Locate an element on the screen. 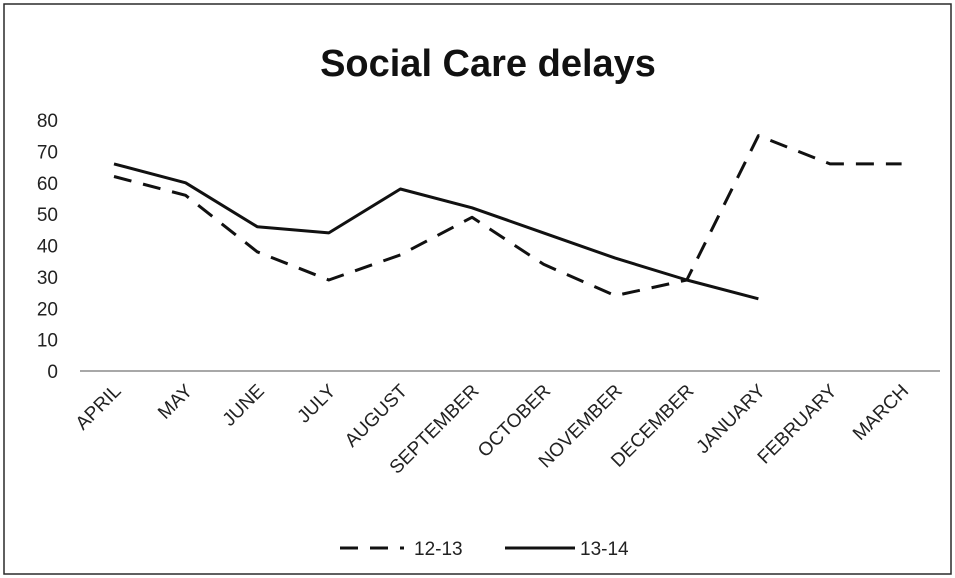  legend: 12-13 13-14 is located at coordinates (484, 549).